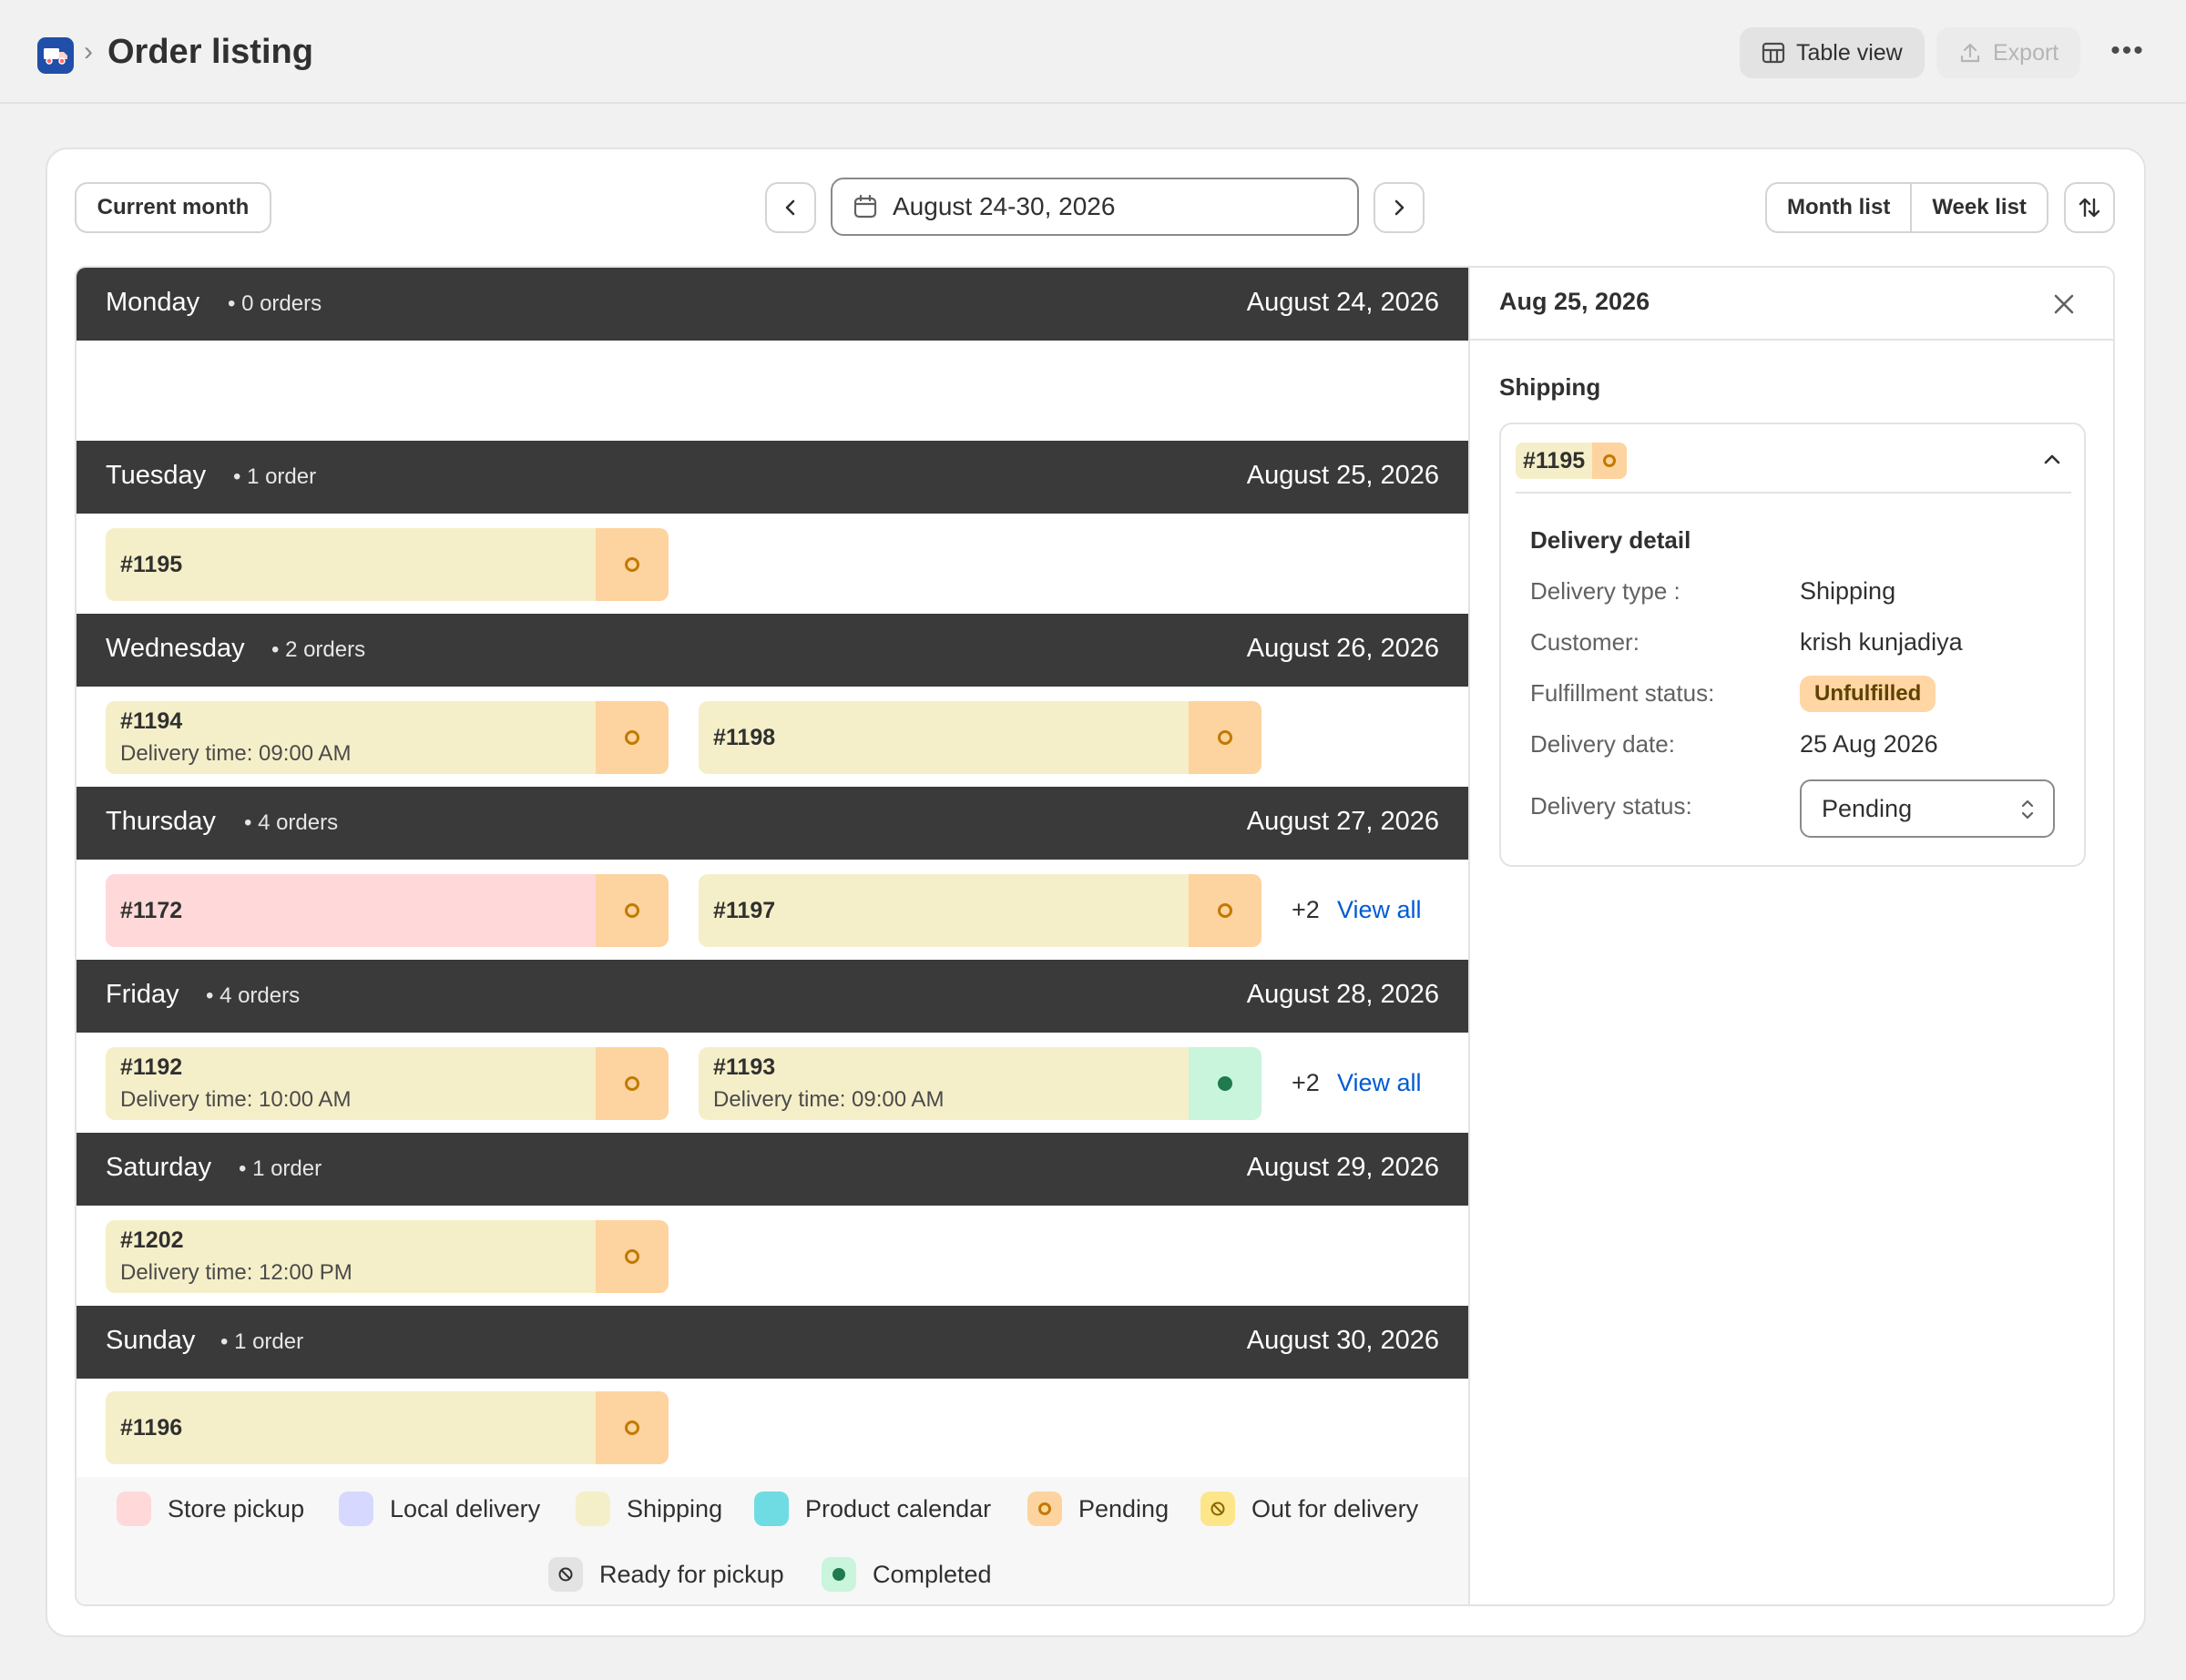 Image resolution: width=2186 pixels, height=1680 pixels. Describe the element at coordinates (692, 1574) in the screenshot. I see `legend-label: Ready for pickup` at that location.